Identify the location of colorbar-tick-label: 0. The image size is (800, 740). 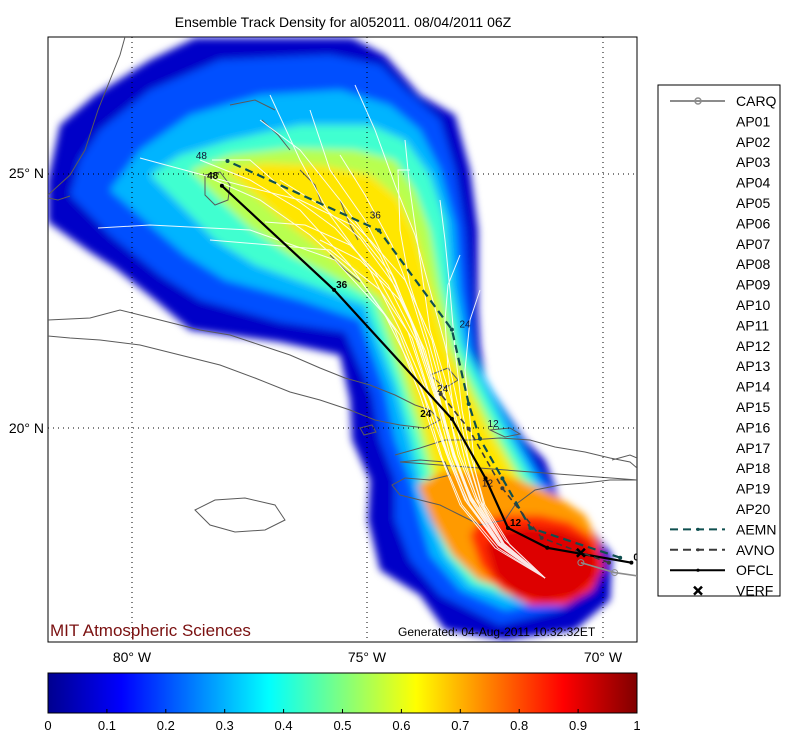
(47, 725).